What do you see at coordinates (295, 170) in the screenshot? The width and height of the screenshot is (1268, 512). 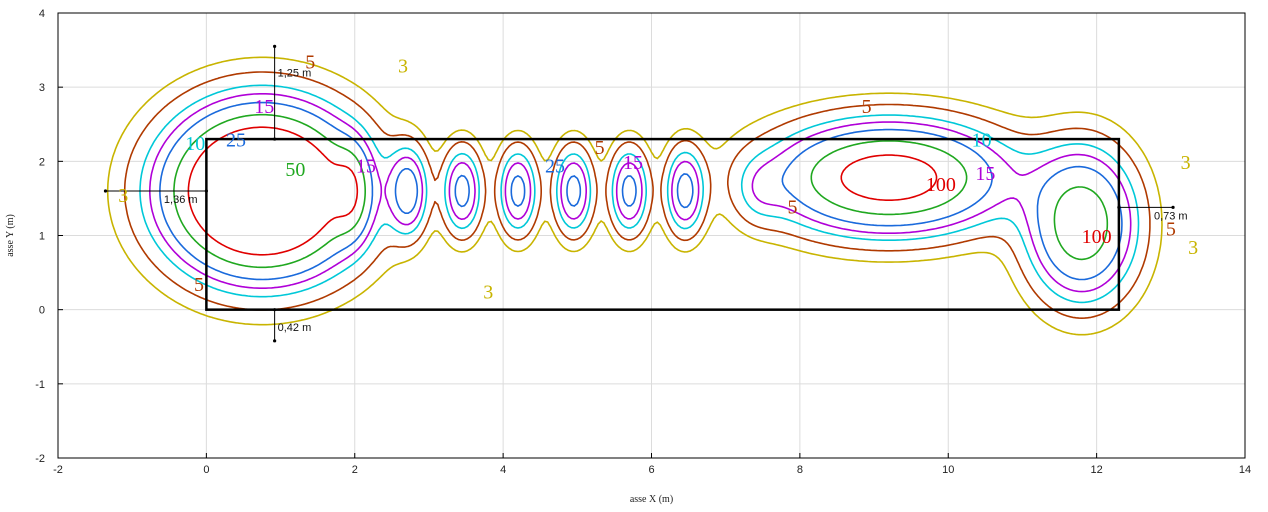 I see `contour-label: 50` at bounding box center [295, 170].